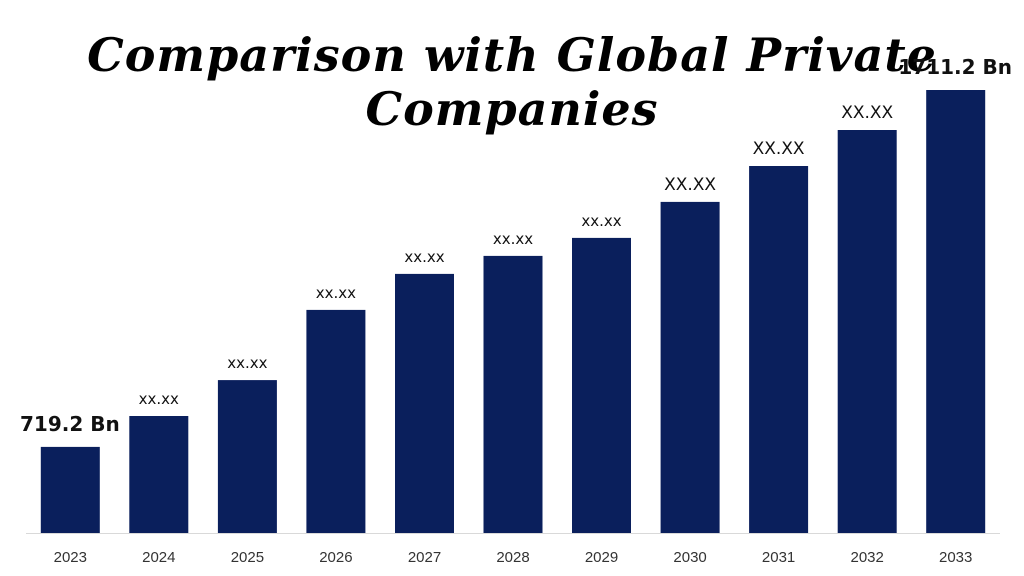 Image resolution: width=1024 pixels, height=576 pixels. I want to click on x-tick-label: 2033, so click(955, 557).